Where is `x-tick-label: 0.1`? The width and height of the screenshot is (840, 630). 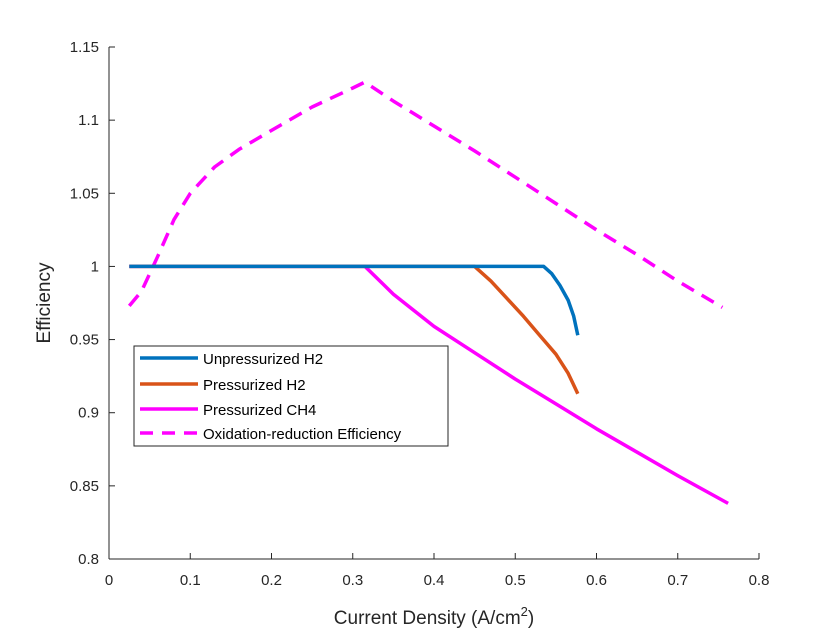
x-tick-label: 0.1 is located at coordinates (190, 580).